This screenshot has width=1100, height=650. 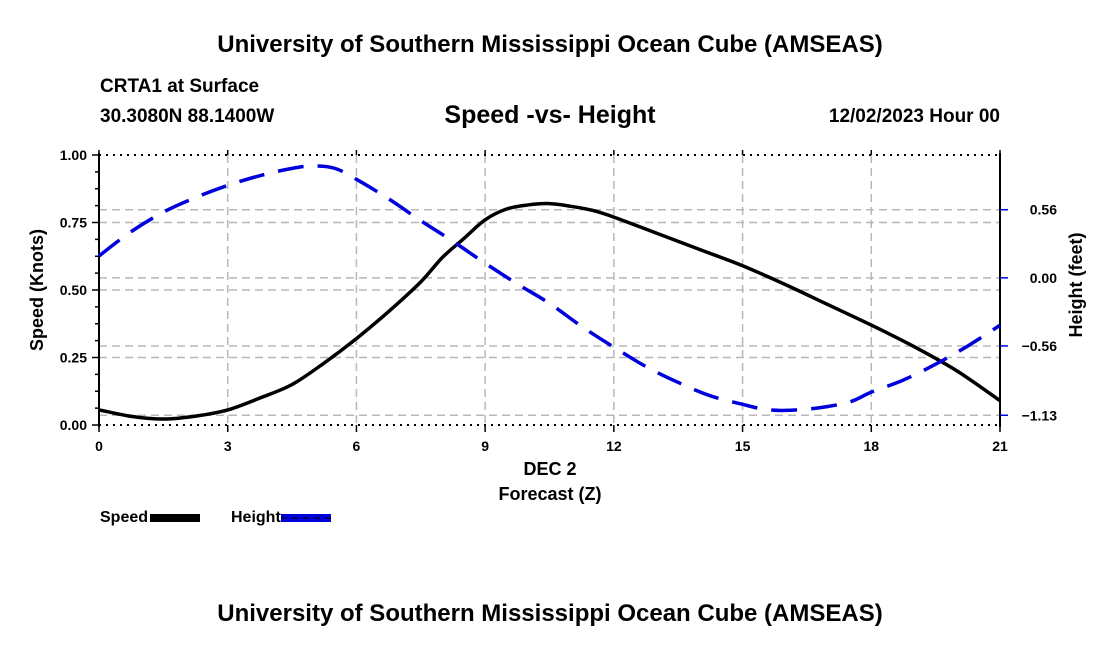 What do you see at coordinates (1040, 346) in the screenshot?
I see `y2-tick-label: −0.56` at bounding box center [1040, 346].